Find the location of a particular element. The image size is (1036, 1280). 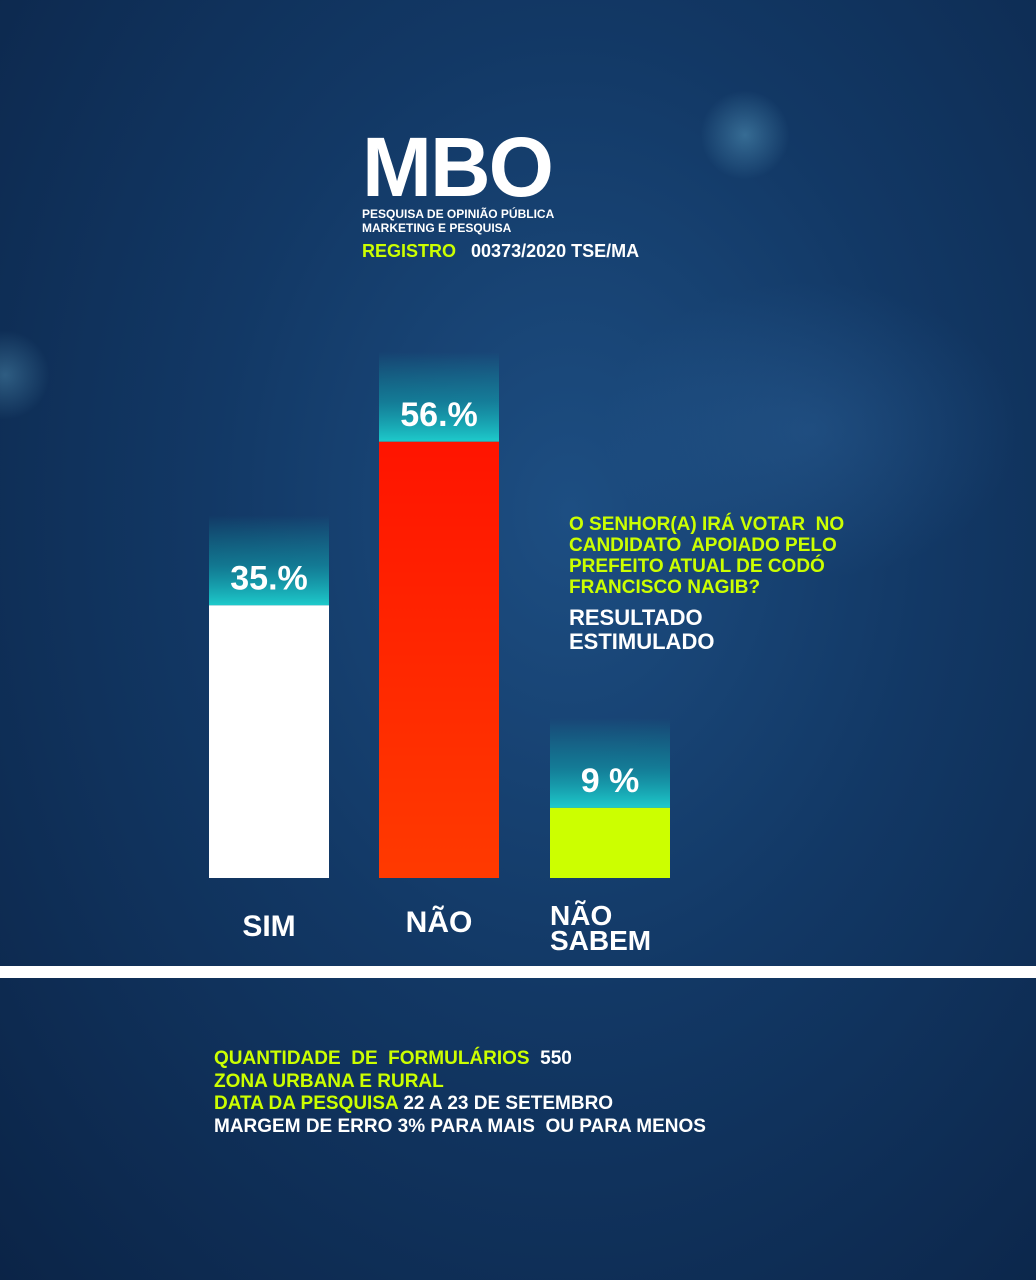

brand-subtitle-1: PESQUISA DE OPINIÃO PÚBLICA is located at coordinates (458, 214).